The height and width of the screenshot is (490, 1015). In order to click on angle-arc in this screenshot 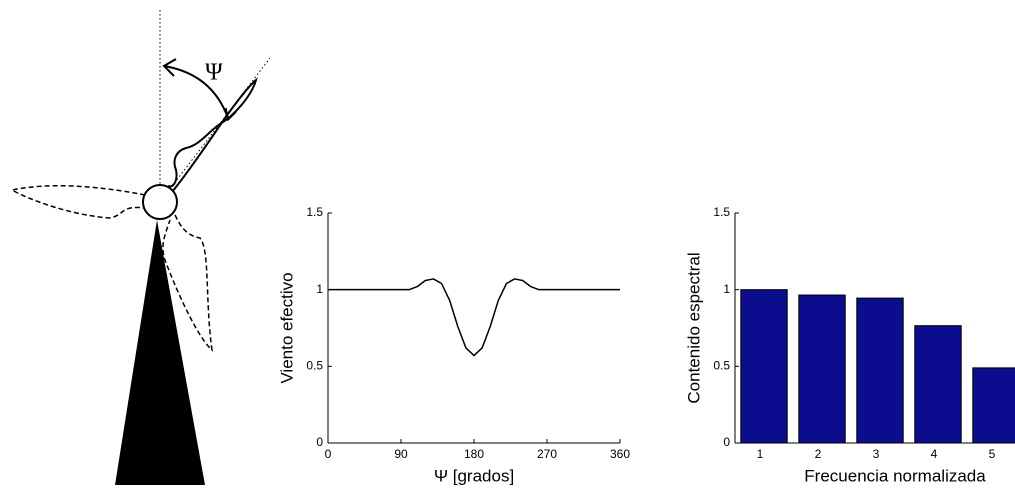, I will do `click(196, 92)`.